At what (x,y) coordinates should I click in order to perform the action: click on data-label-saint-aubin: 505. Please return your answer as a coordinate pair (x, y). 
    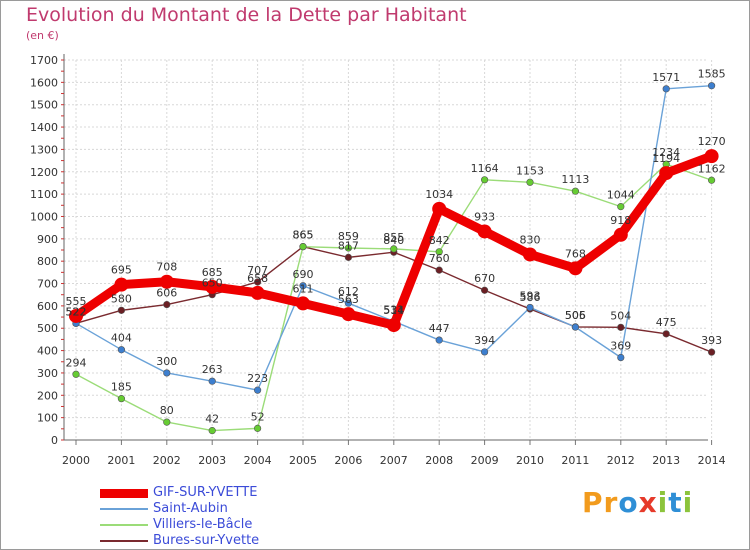
    Looking at the image, I should click on (575, 315).